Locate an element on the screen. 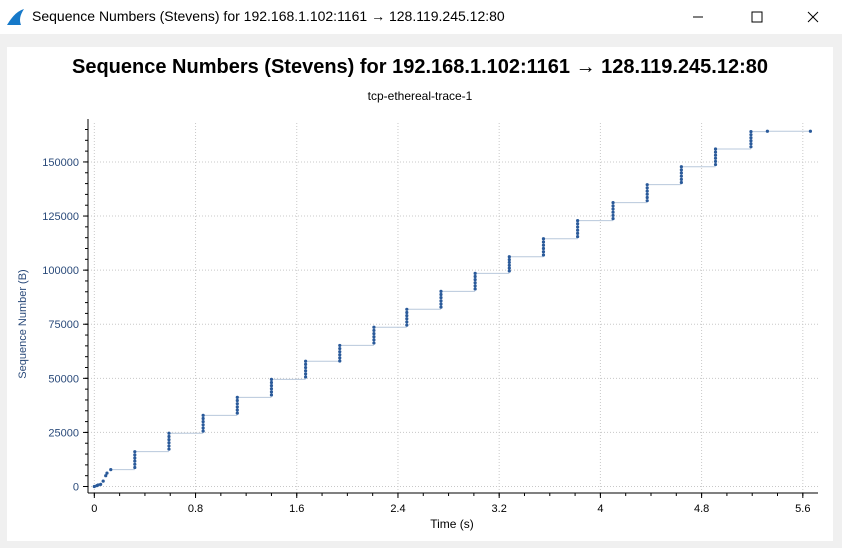  y-axis-label: Sequence Number (B) is located at coordinates (23, 323).